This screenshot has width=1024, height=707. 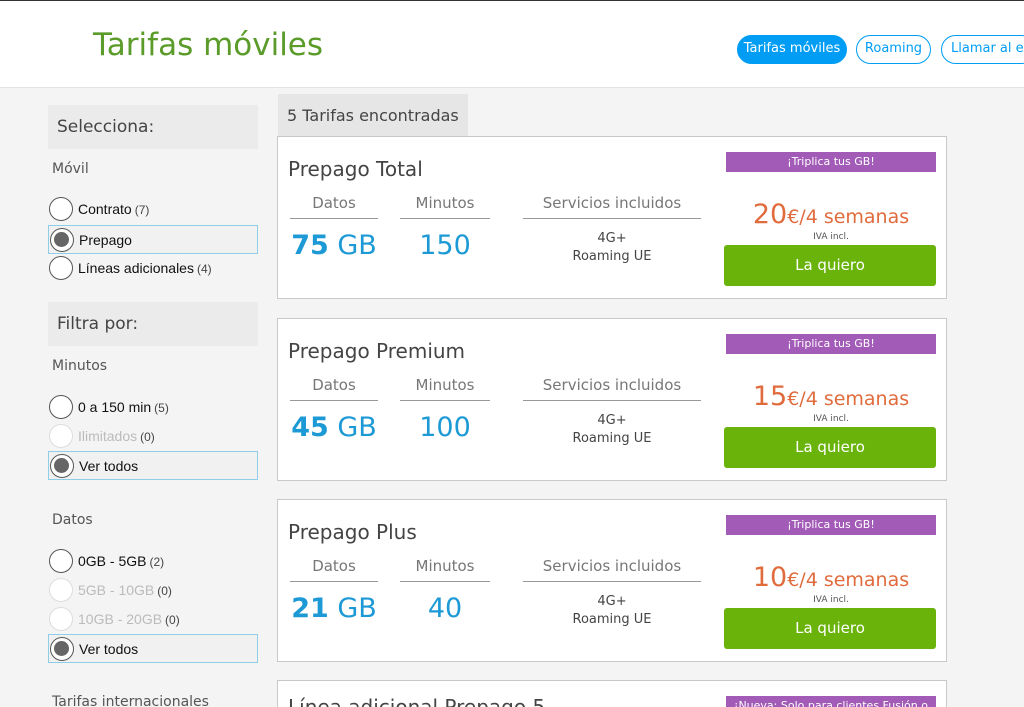 I want to click on radio-option-ilimitados: Ilimitados (0), so click(x=153, y=436).